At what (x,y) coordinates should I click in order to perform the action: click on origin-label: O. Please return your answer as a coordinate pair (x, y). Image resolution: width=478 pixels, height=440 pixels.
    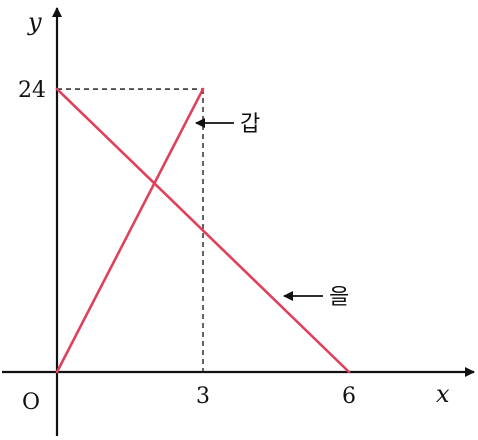
    Looking at the image, I should click on (31, 402).